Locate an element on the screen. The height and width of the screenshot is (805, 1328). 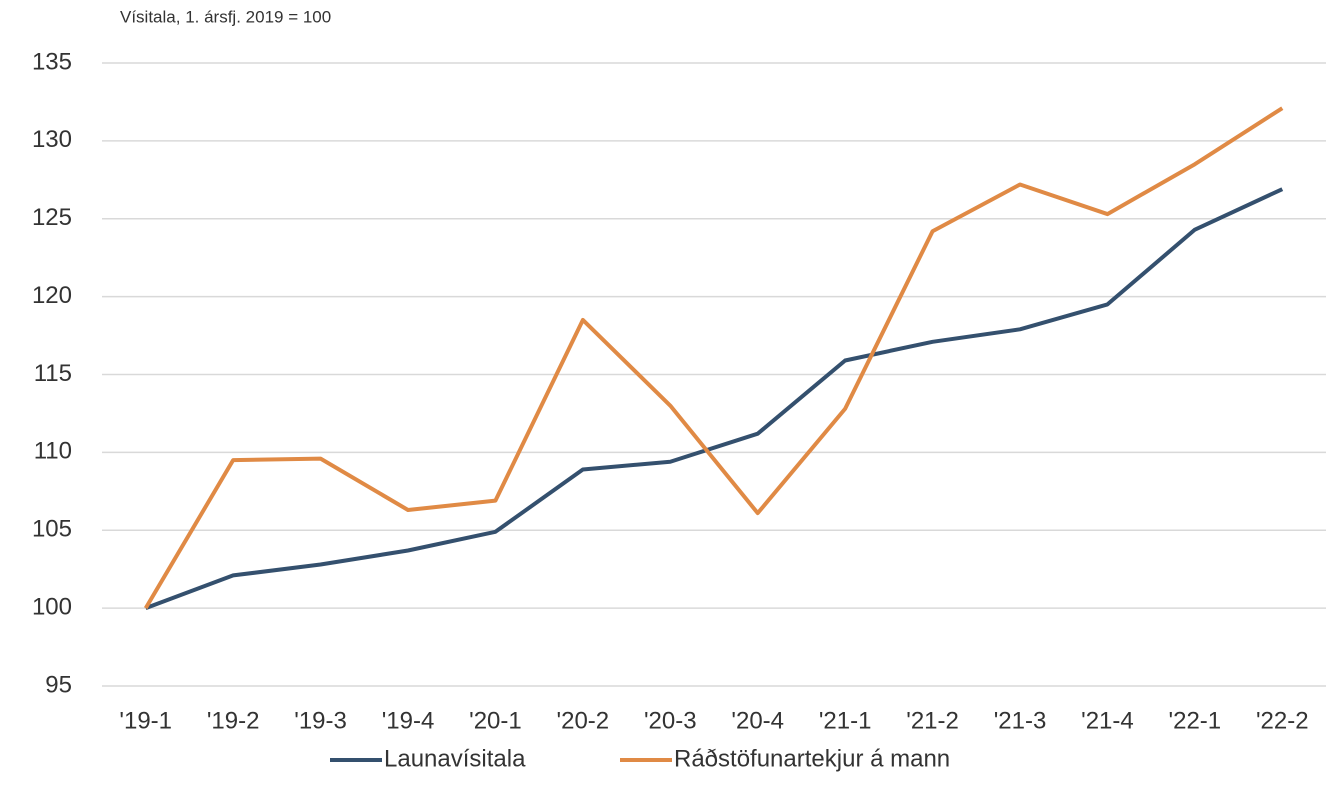
x-tick-label: '20-1 is located at coordinates (495, 720).